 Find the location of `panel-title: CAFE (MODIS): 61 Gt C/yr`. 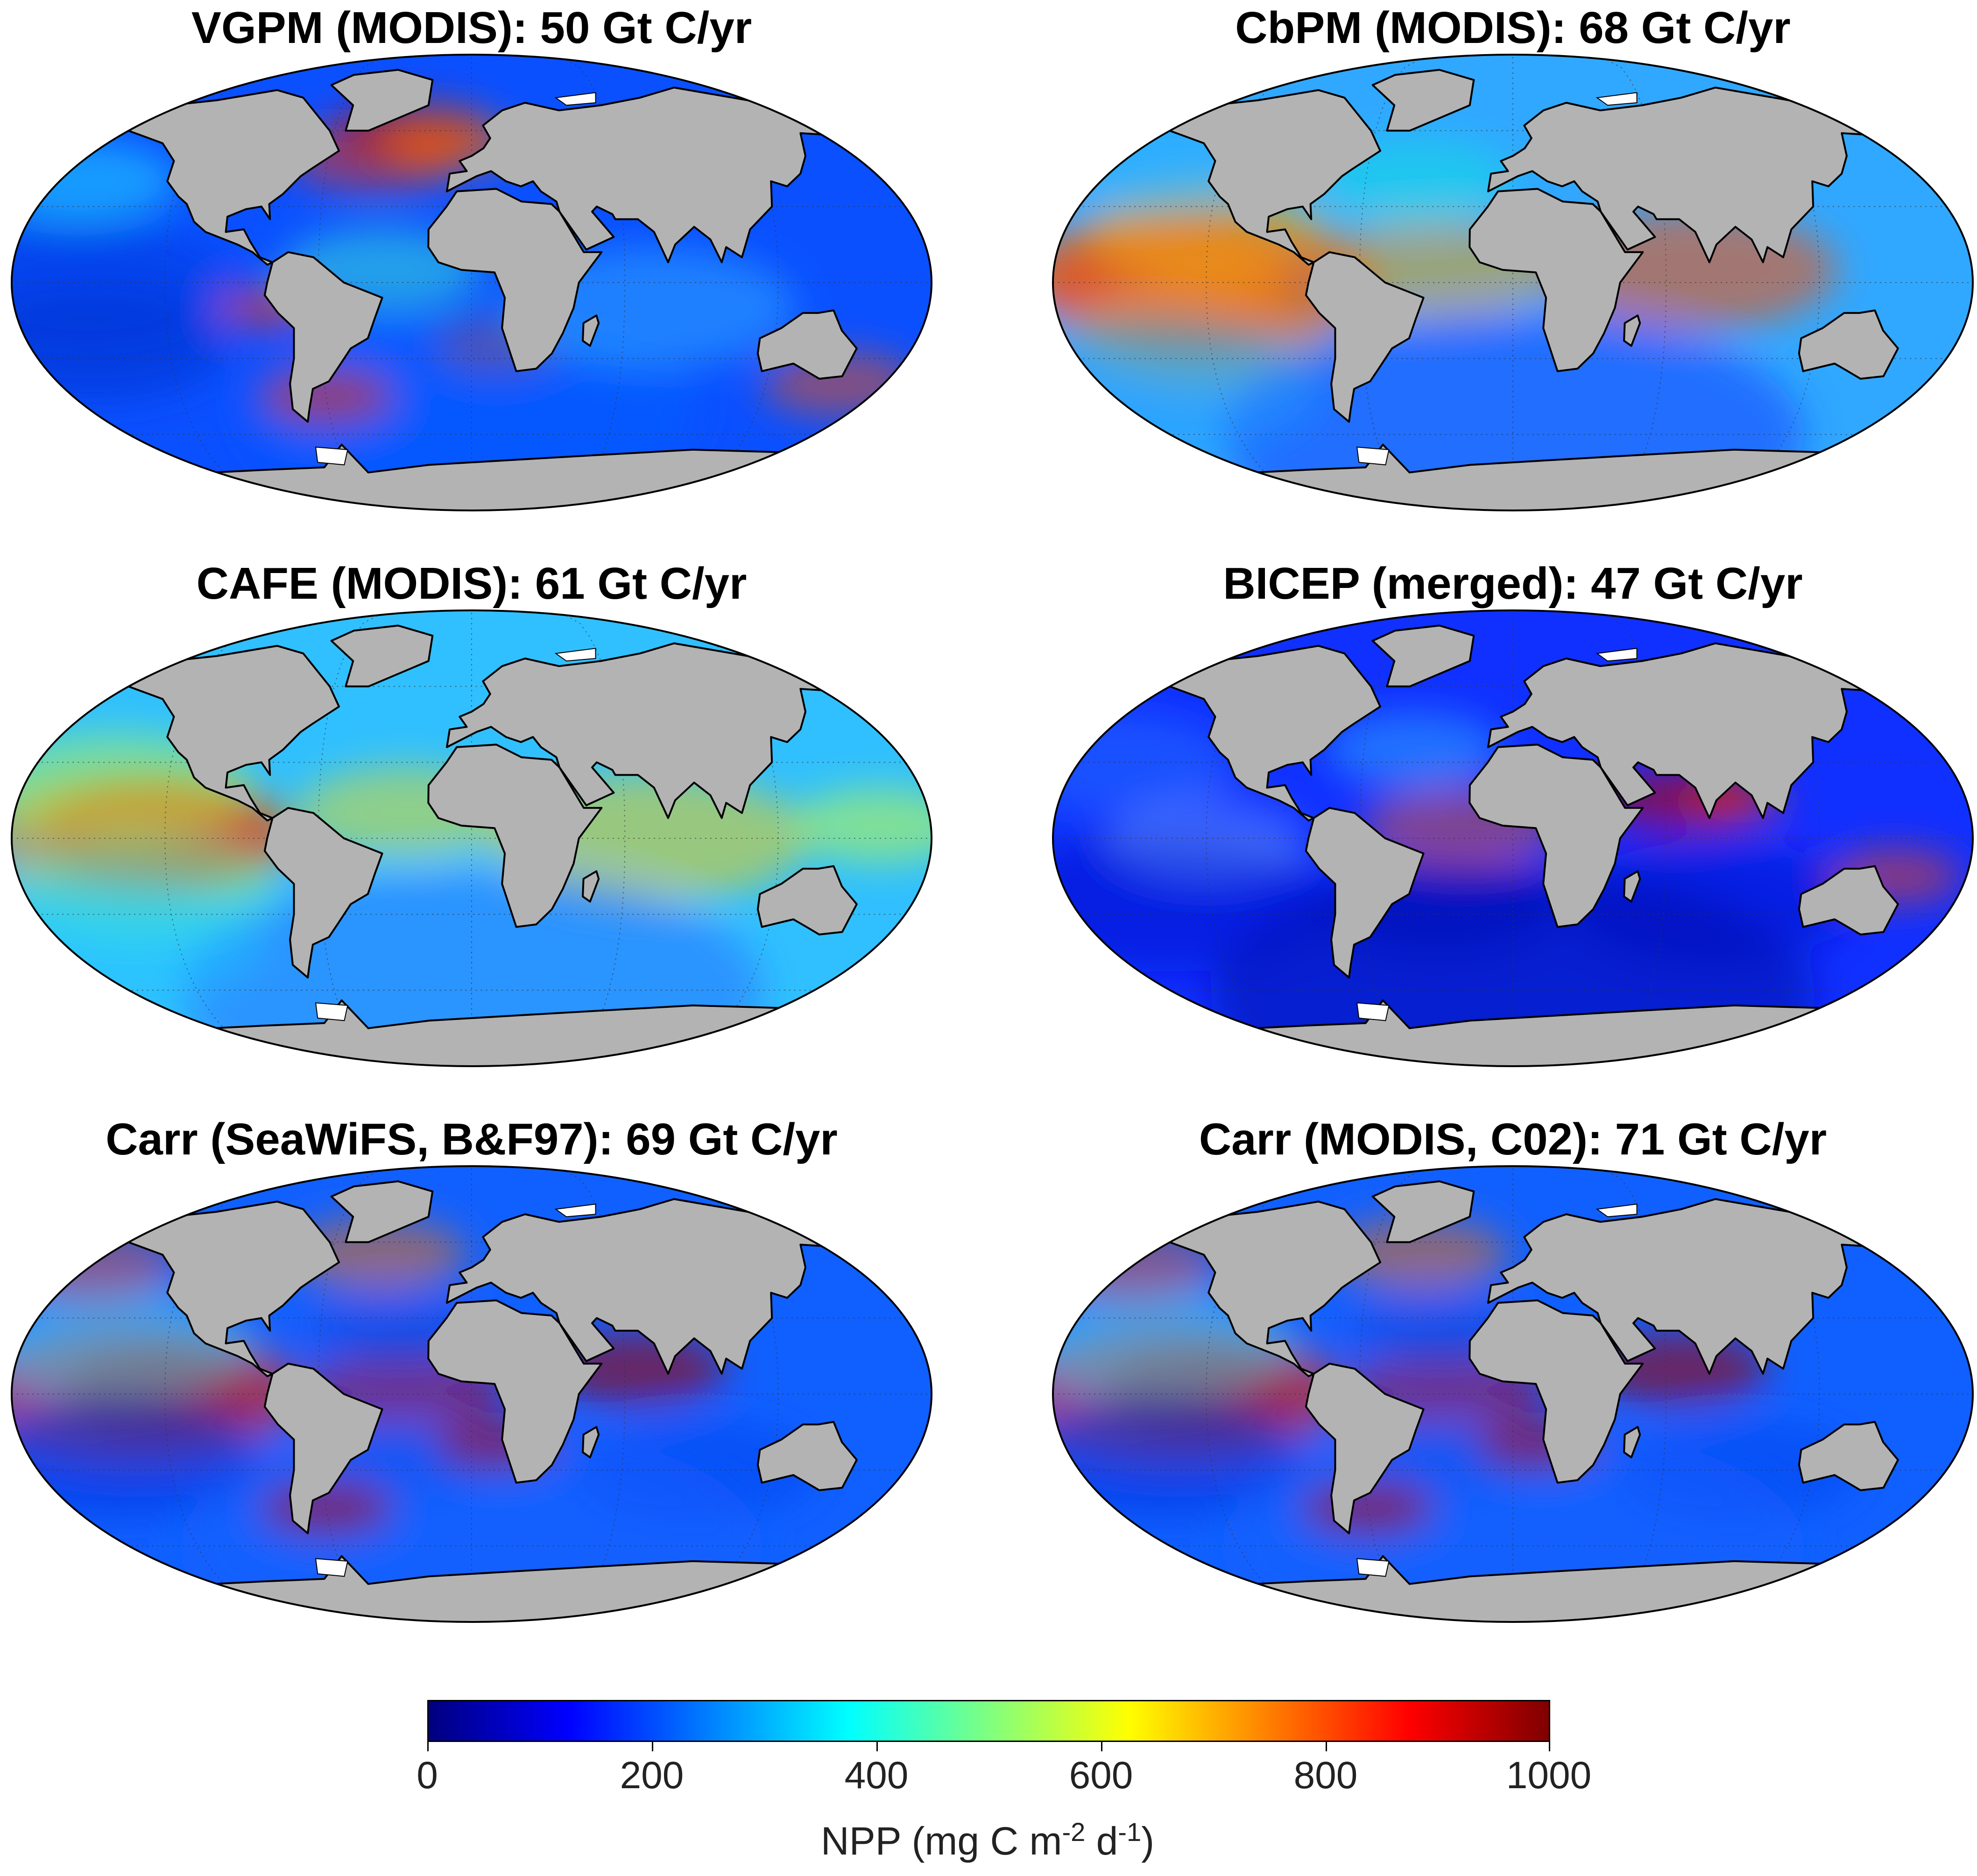

panel-title: CAFE (MODIS): 61 Gt C/yr is located at coordinates (472, 584).